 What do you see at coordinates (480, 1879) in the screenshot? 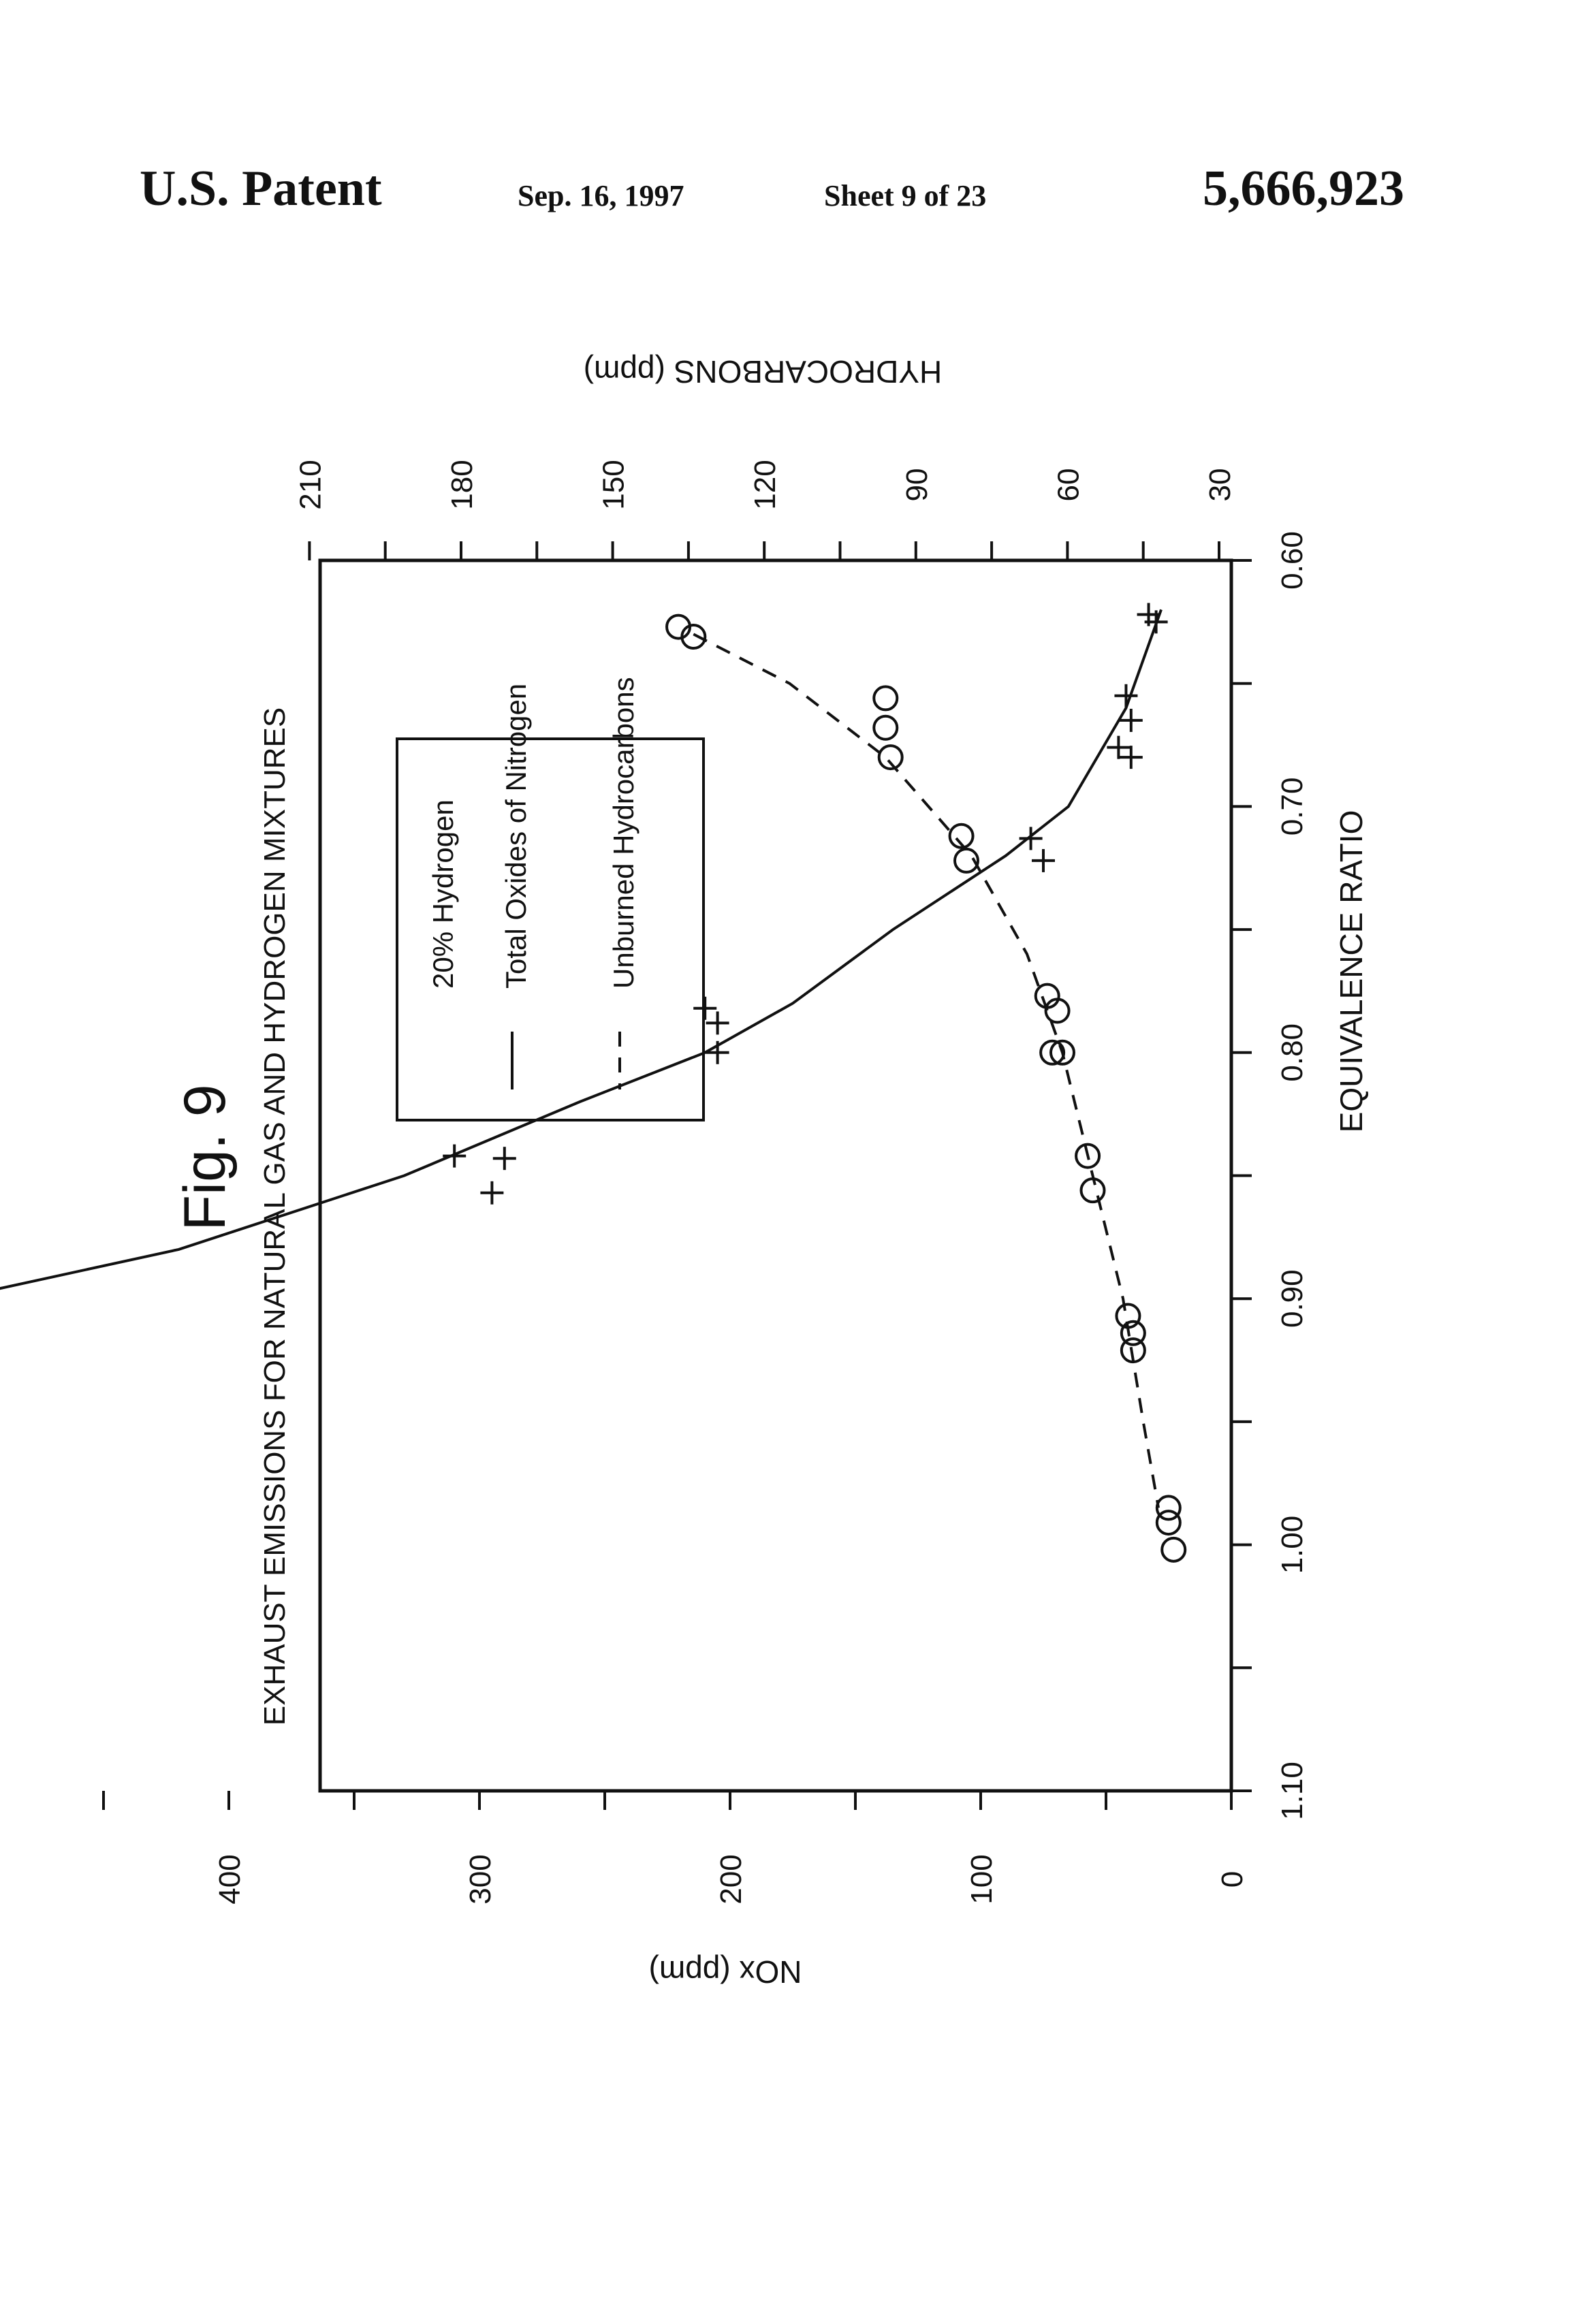
I see `y-tick-label: 300` at bounding box center [480, 1879].